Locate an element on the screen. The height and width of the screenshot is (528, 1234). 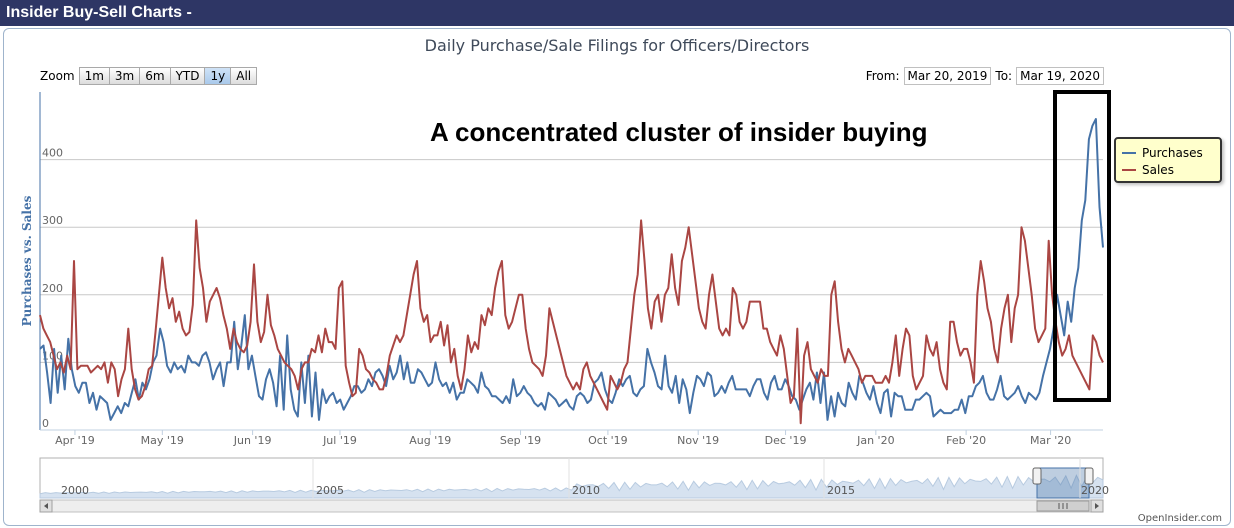
annotation-text: A concentrated cluster of insider buying is located at coordinates (679, 132).